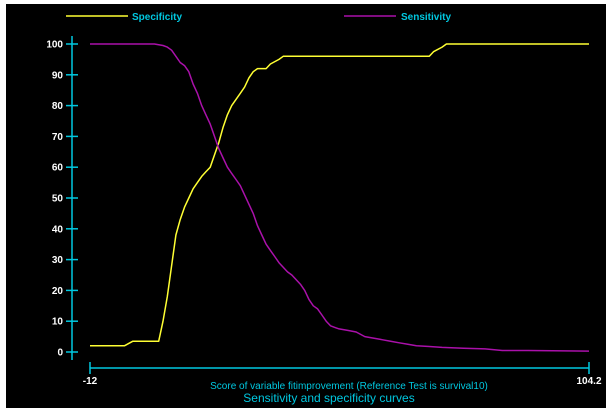 This screenshot has height=414, width=612. I want to click on chart-title: Sensitivity and specificity curves, so click(328, 398).